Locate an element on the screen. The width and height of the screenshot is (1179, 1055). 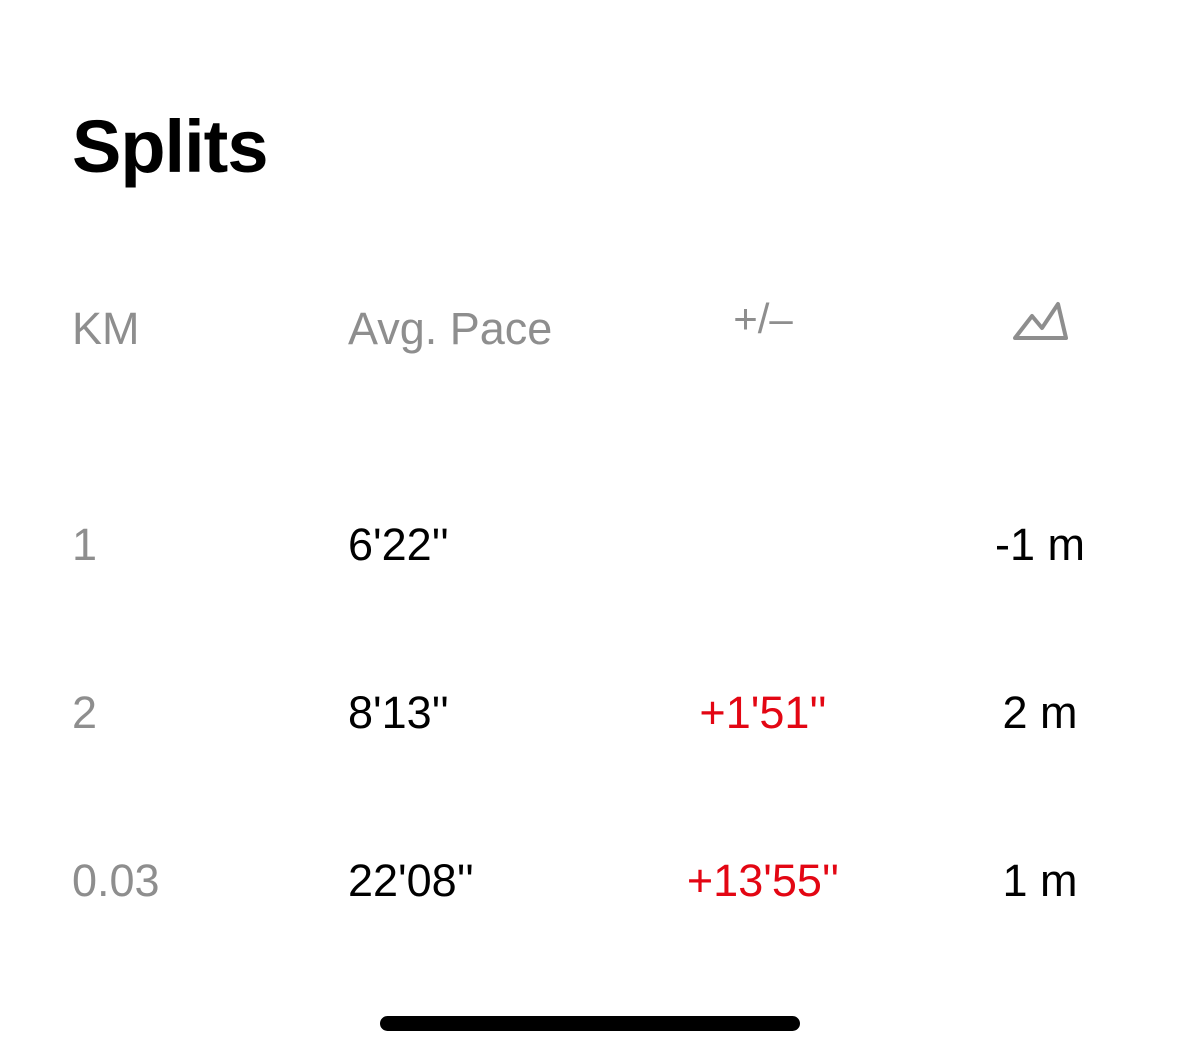
split-avg-pace: 22'08'' is located at coordinates (411, 880).